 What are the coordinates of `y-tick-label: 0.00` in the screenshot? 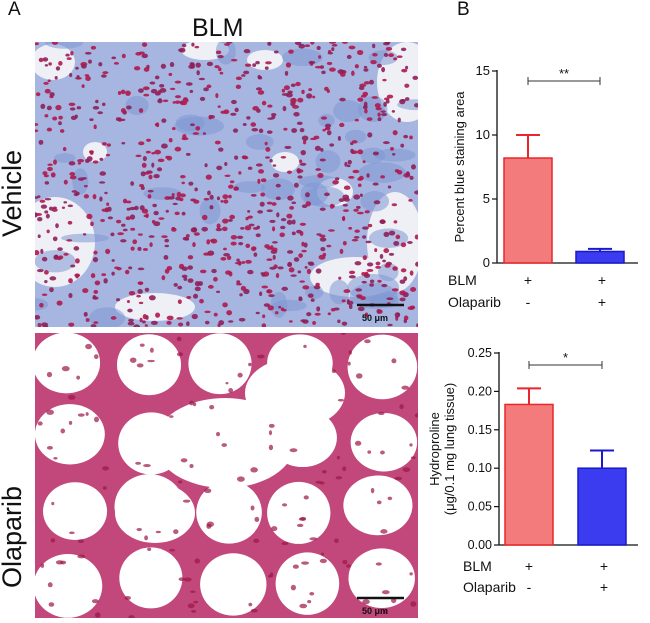 It's located at (480, 545).